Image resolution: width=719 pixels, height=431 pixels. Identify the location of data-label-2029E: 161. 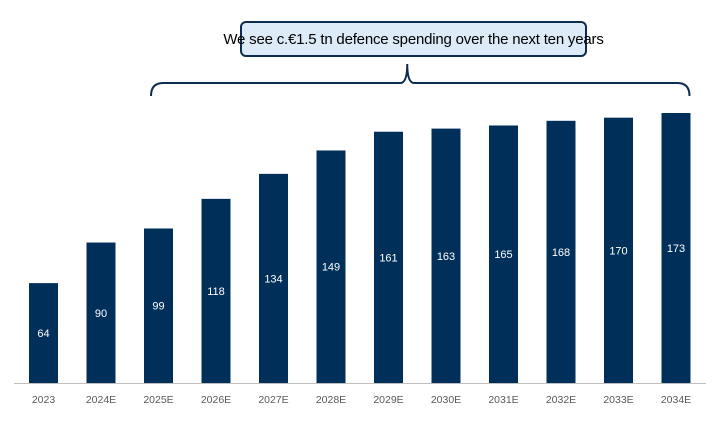
(388, 258).